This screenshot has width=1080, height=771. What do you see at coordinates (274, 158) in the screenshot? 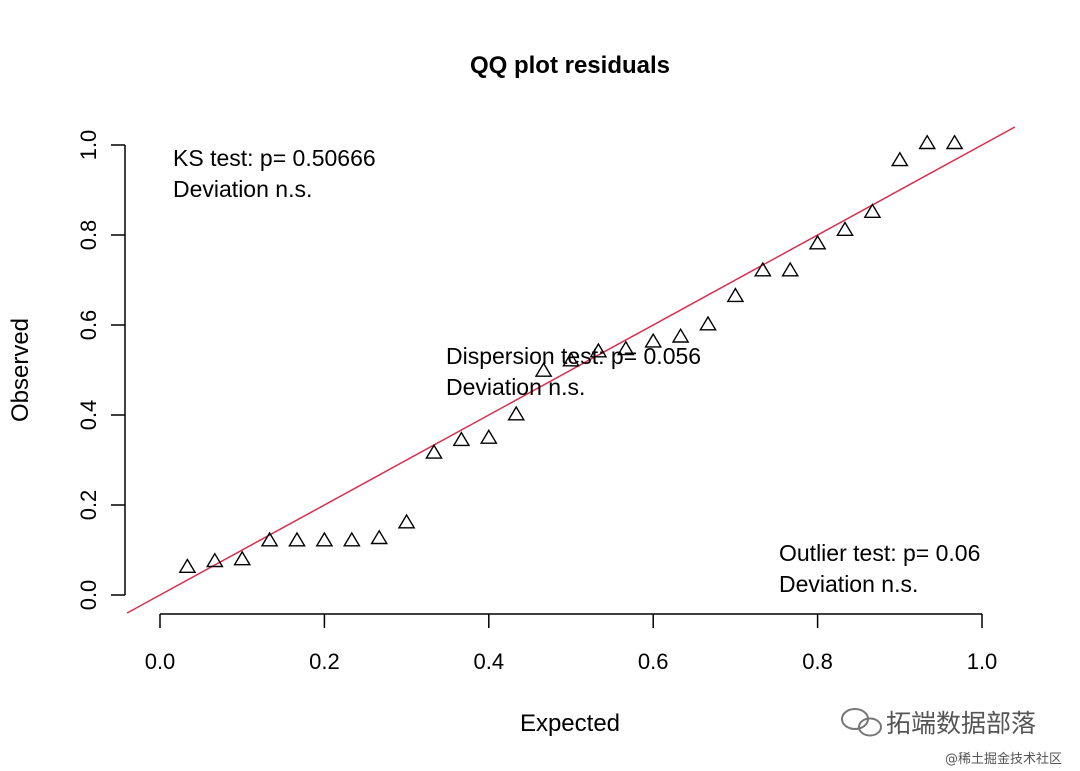
I see `ks-test-text: KS test: p= 0.50666` at bounding box center [274, 158].